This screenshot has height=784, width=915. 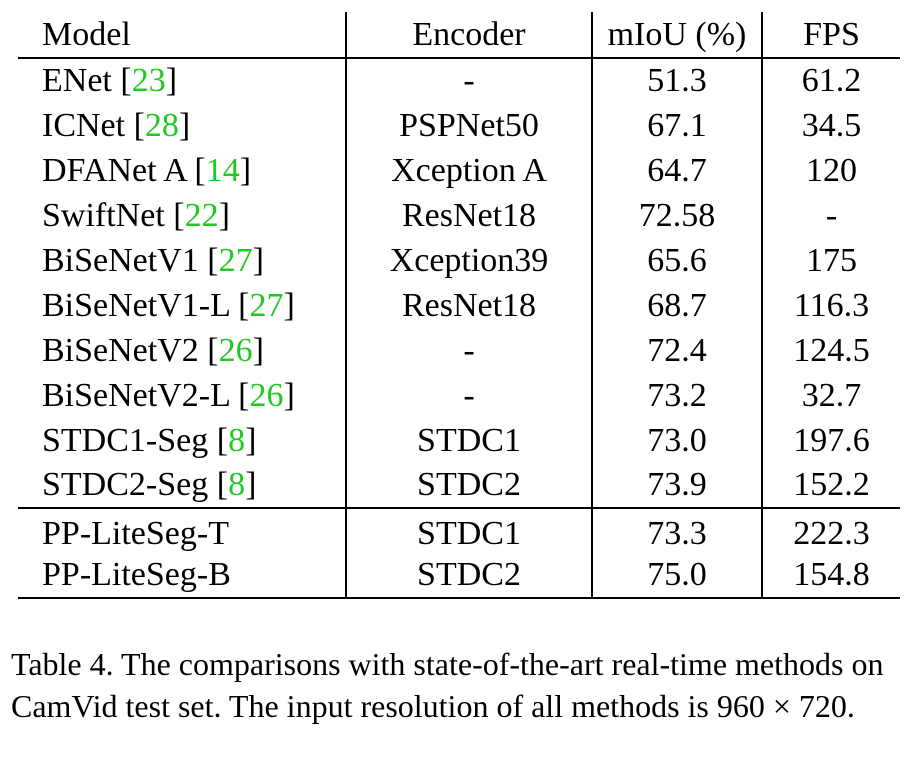 I want to click on table-row: STDC2-Seg [8] STDC2 73.9 152.2, so click(x=459, y=485).